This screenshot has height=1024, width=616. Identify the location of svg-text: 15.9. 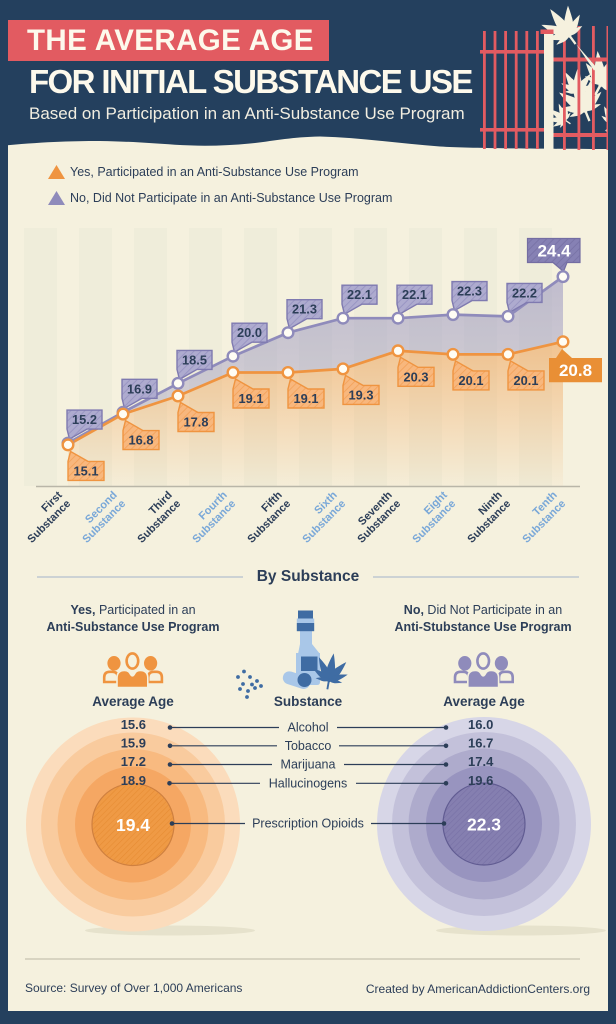
(133, 742).